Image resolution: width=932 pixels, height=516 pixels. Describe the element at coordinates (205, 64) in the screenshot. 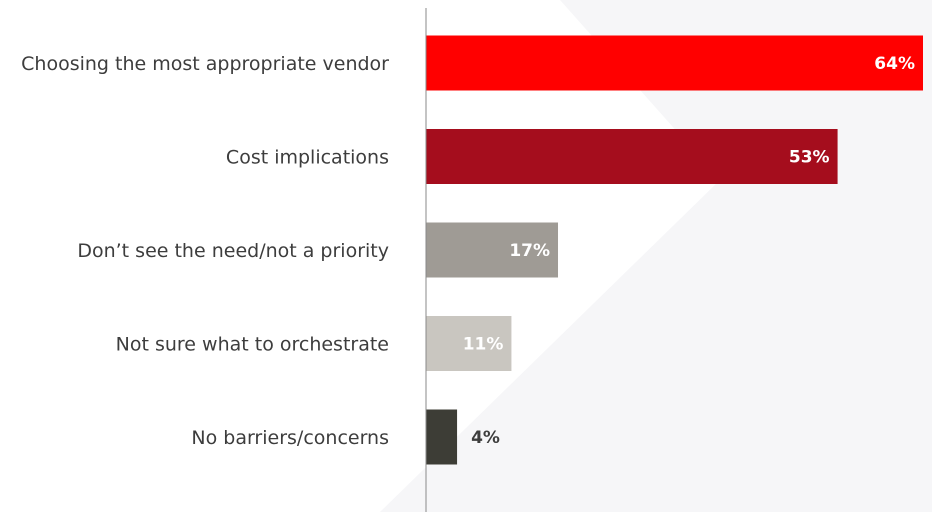

I see `category-label-1: Choosing the most appropriate vendor` at that location.